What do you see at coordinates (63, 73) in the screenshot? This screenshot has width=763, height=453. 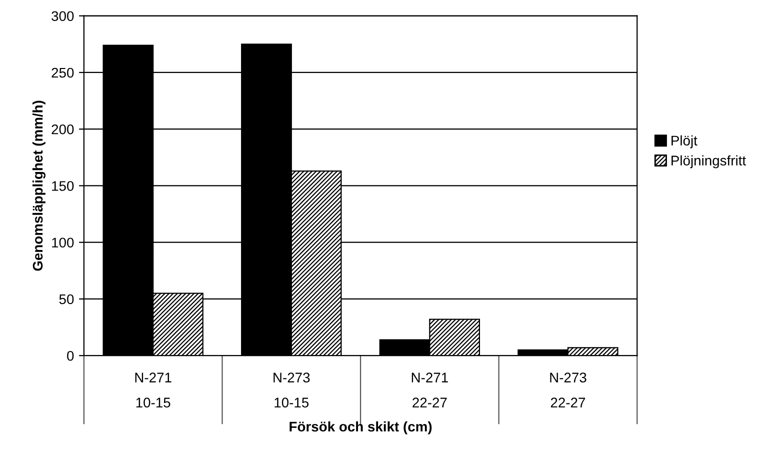 I see `y-tick-label: 250` at bounding box center [63, 73].